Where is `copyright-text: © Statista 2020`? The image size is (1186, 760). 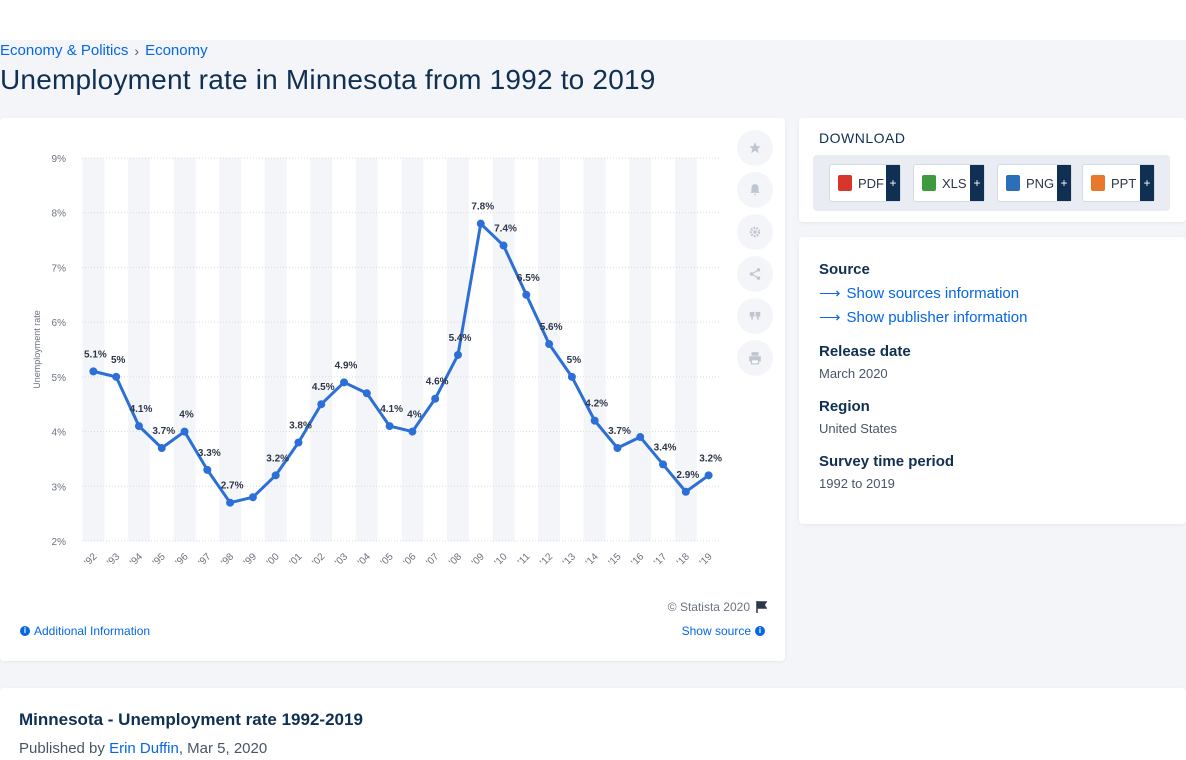 copyright-text: © Statista 2020 is located at coordinates (708, 607).